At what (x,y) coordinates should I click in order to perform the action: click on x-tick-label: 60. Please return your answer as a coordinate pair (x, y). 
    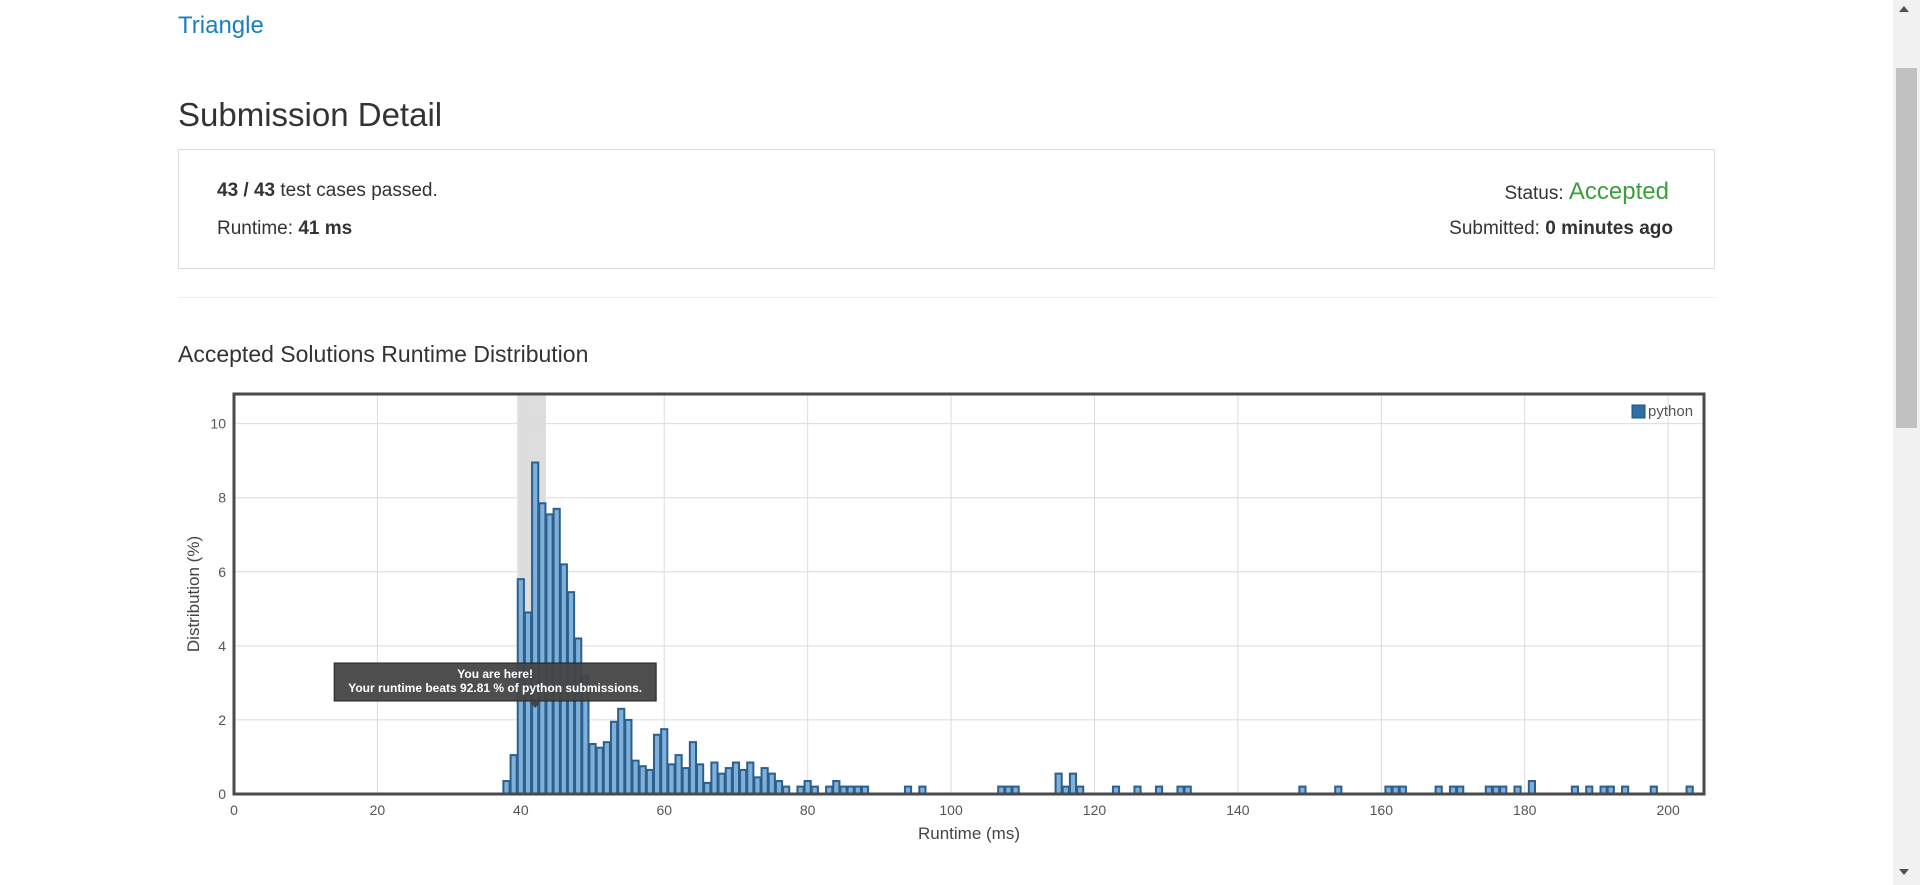
    Looking at the image, I should click on (664, 810).